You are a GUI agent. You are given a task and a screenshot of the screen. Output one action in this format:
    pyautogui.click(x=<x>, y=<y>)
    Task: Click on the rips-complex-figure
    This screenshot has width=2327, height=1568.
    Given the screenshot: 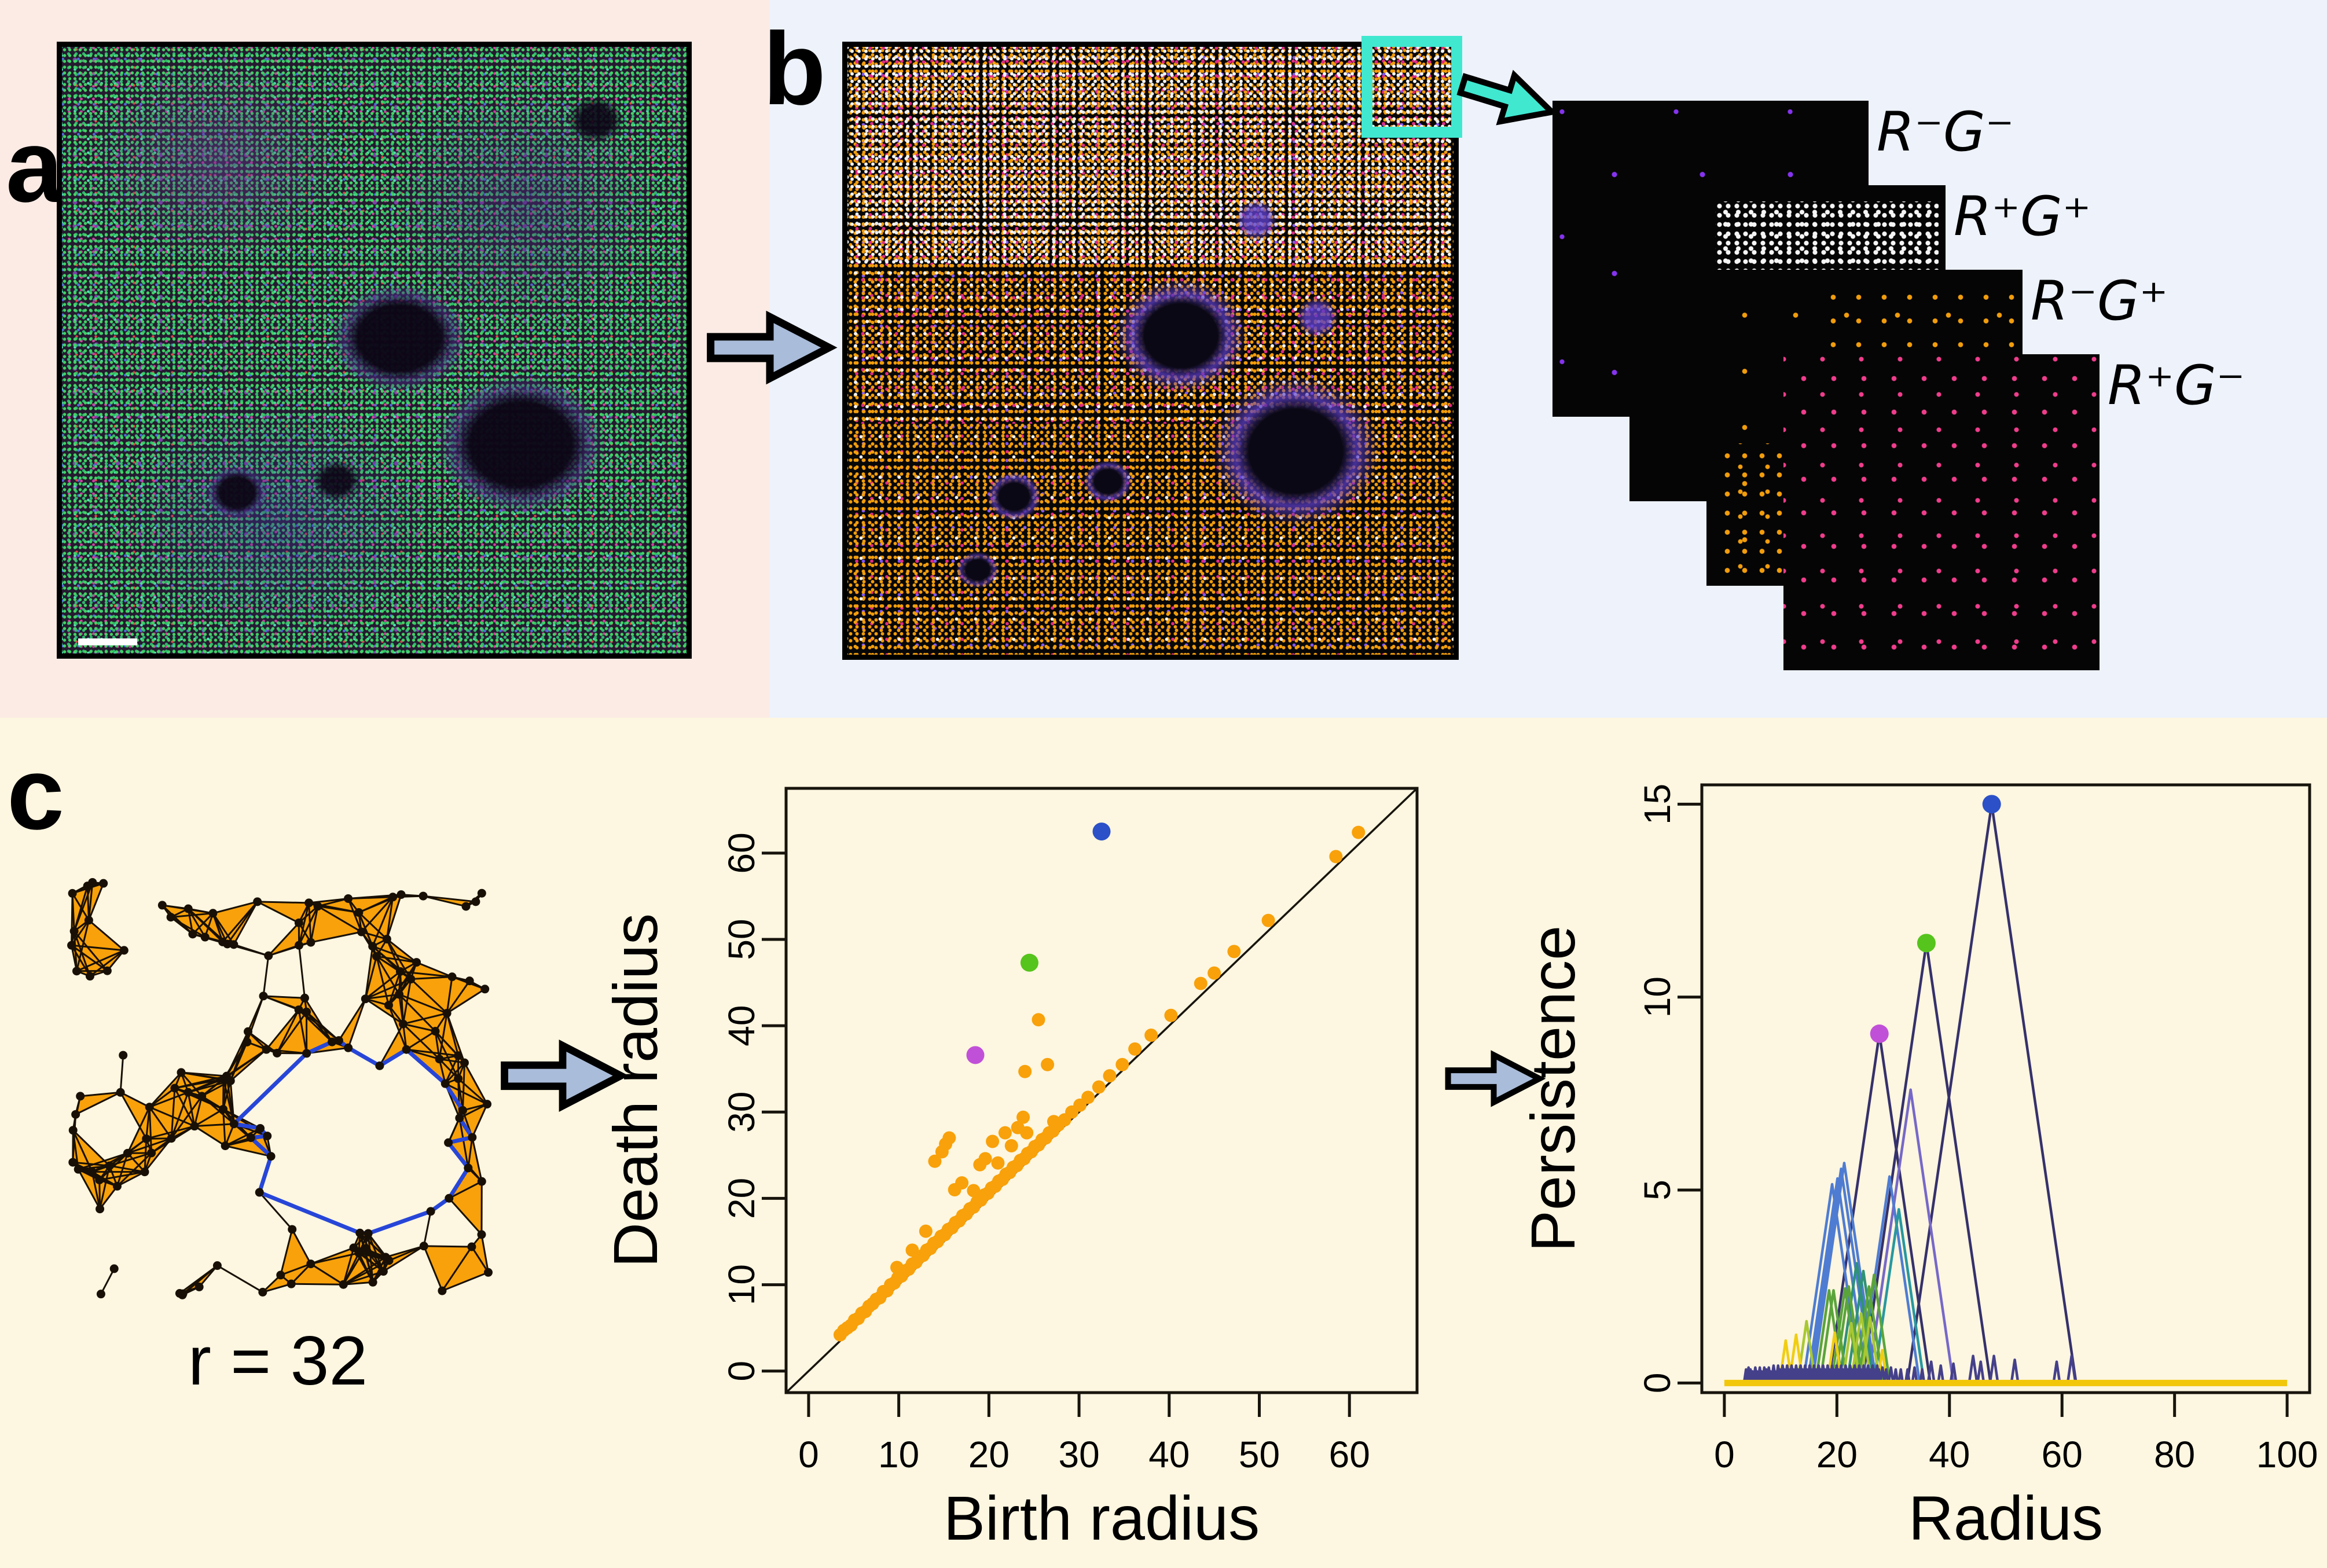 What is the action you would take?
    pyautogui.click(x=280, y=1088)
    